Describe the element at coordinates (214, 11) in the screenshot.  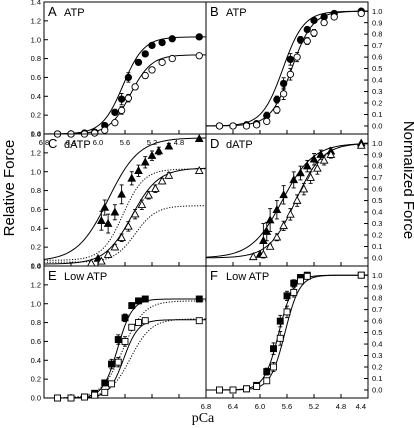
I see `panel-letter: B` at that location.